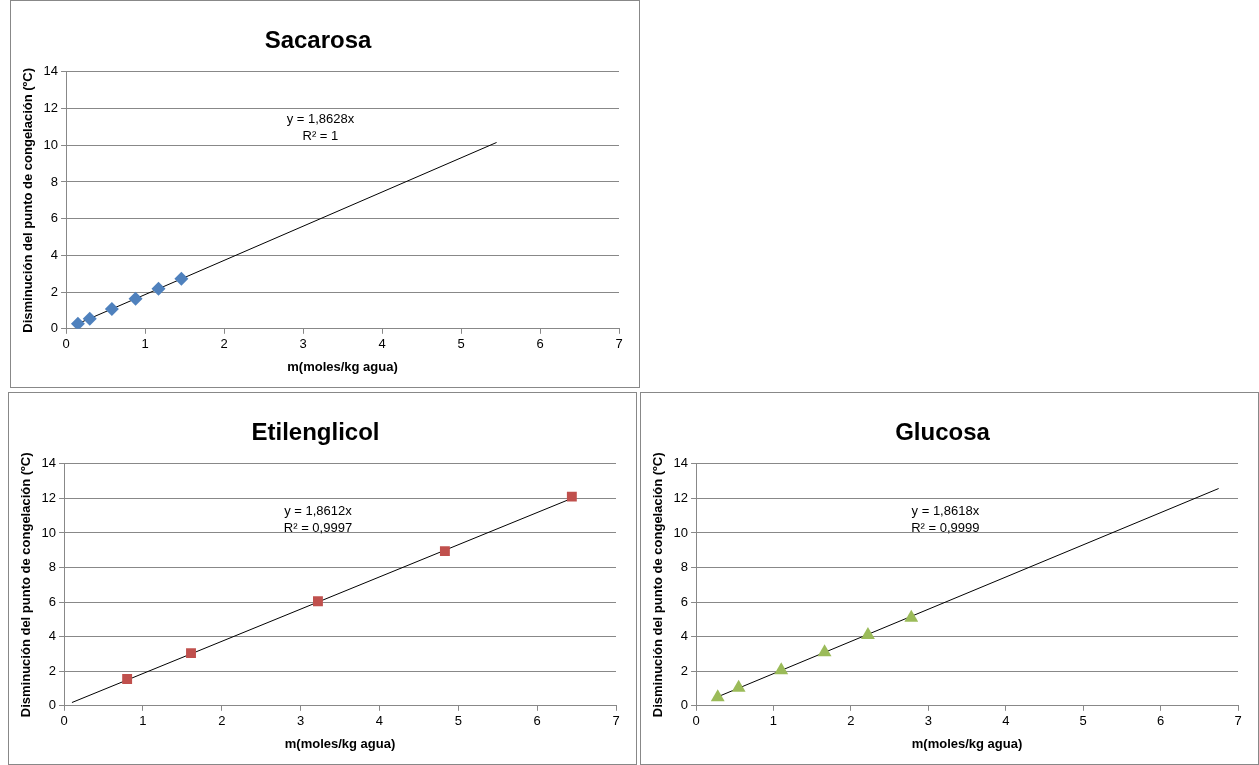  I want to click on annotation: R² = 0,9997, so click(318, 528).